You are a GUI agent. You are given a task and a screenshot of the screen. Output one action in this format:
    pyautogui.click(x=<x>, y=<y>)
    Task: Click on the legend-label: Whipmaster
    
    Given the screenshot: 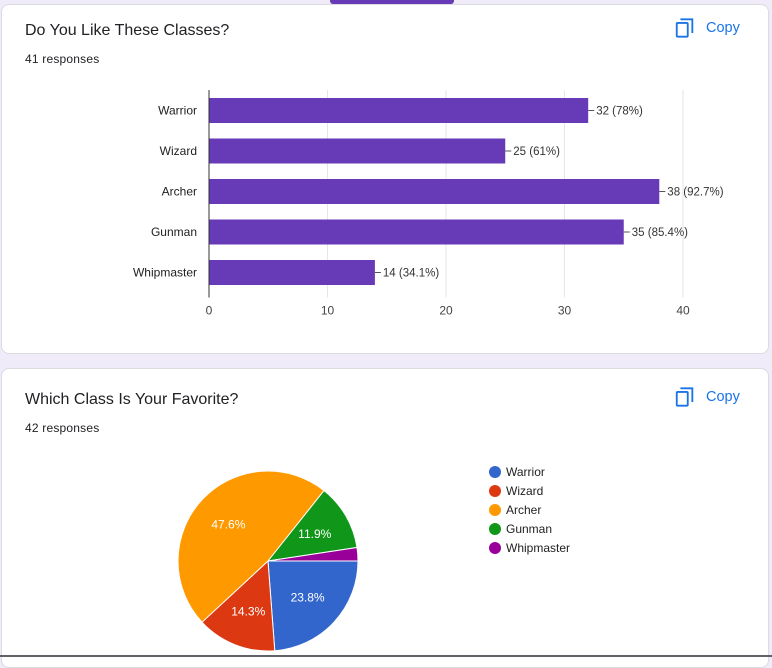 What is the action you would take?
    pyautogui.click(x=538, y=548)
    